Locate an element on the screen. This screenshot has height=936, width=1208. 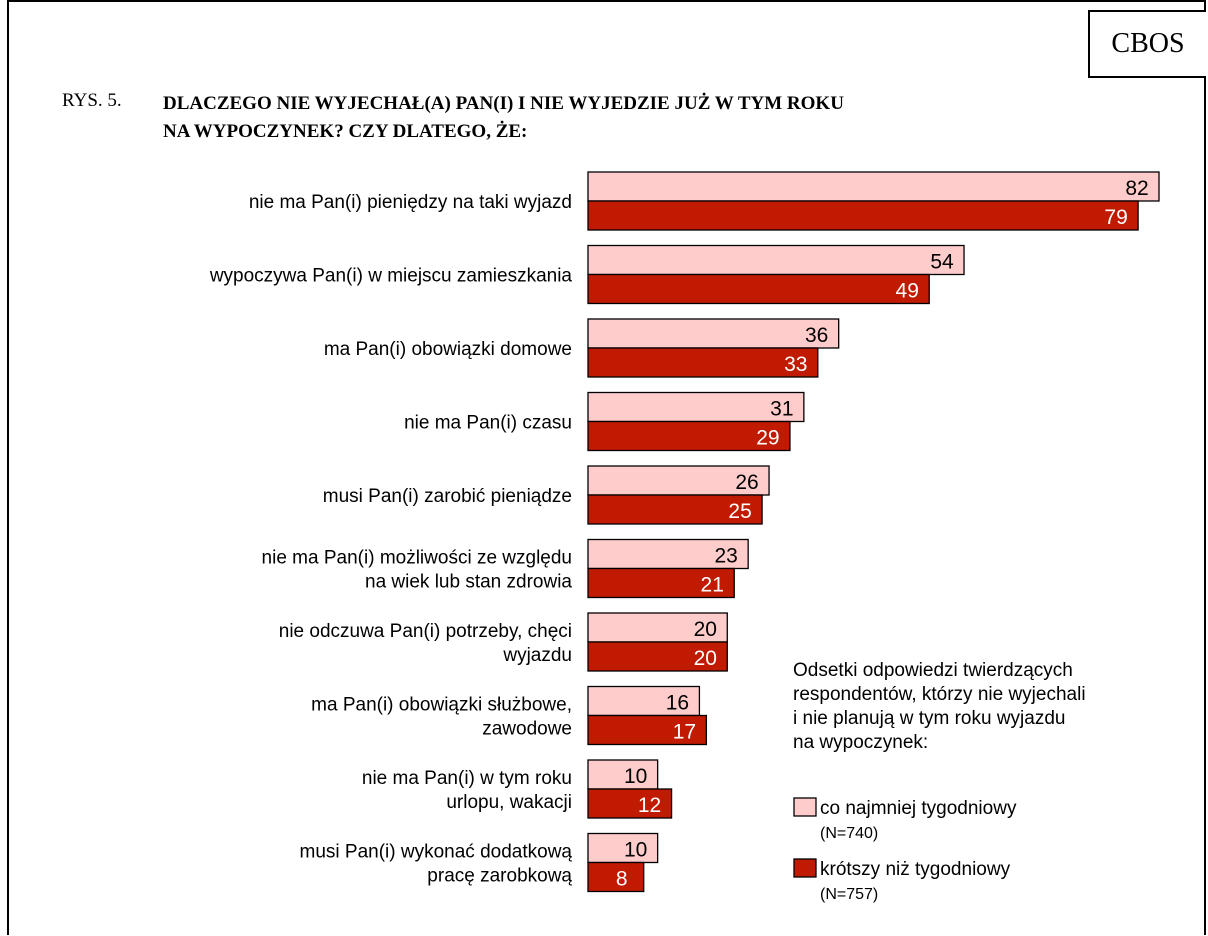
data-label: 12 is located at coordinates (649, 805).